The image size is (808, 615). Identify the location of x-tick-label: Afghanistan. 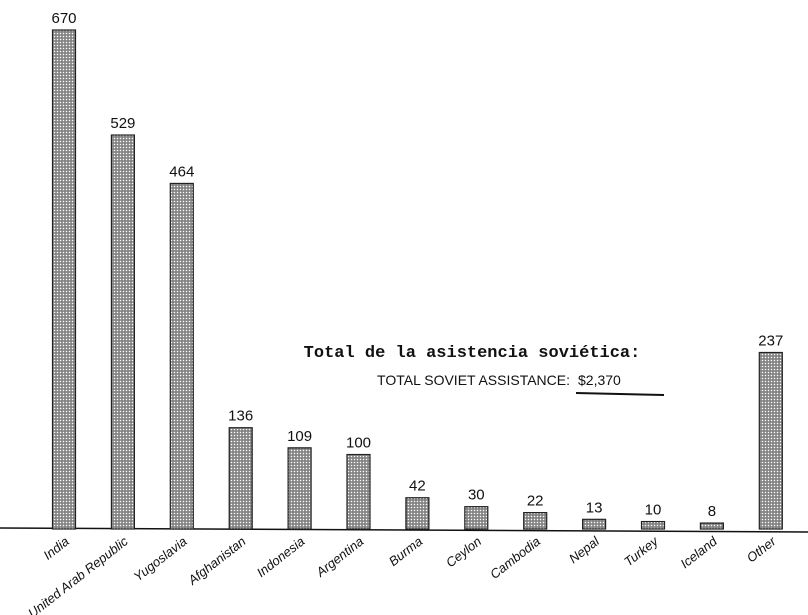
(216, 561).